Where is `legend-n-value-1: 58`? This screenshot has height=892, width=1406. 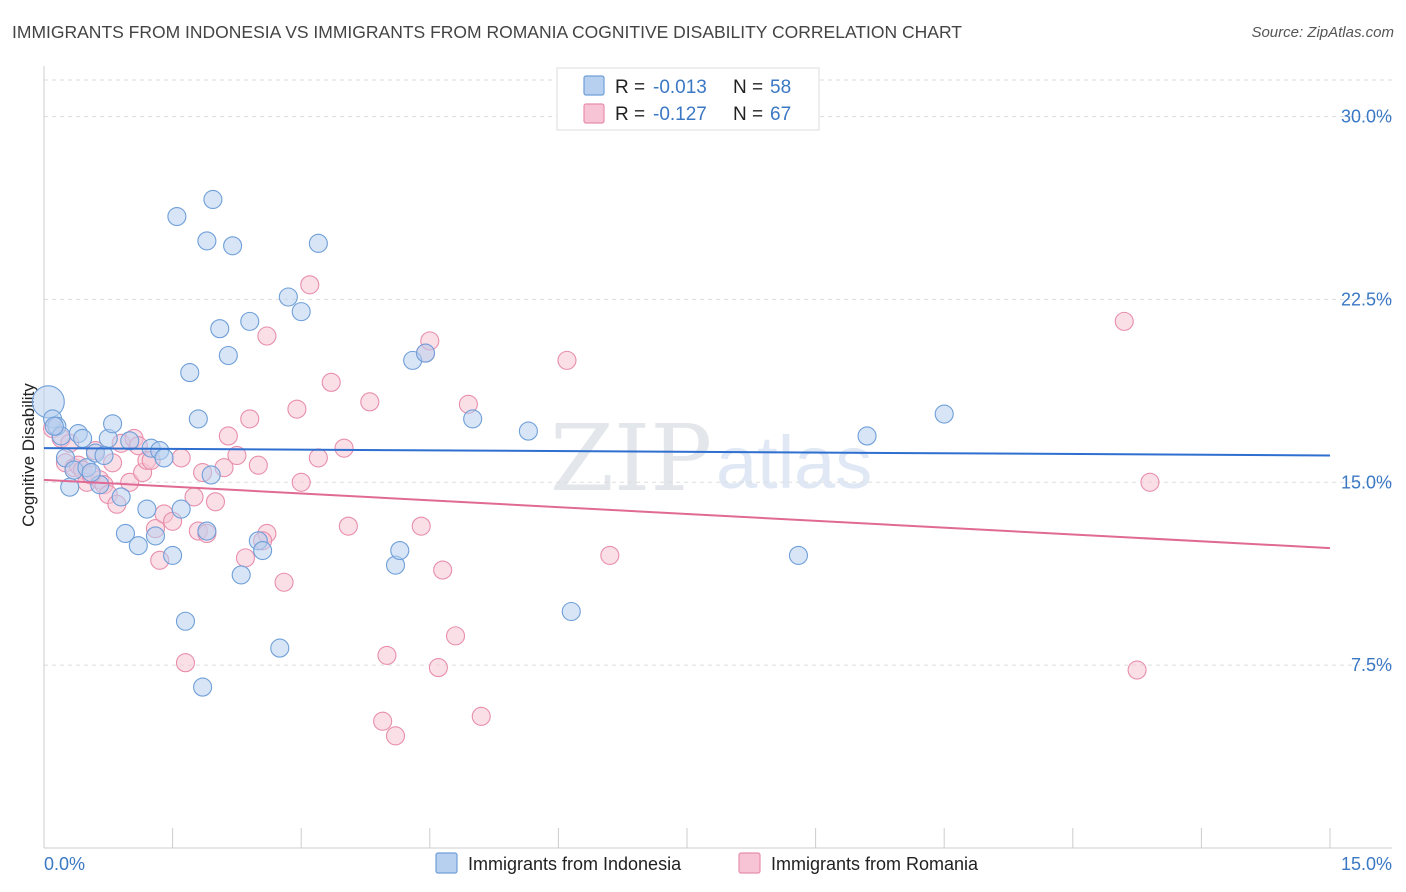
legend-n-value-1: 58 is located at coordinates (780, 87).